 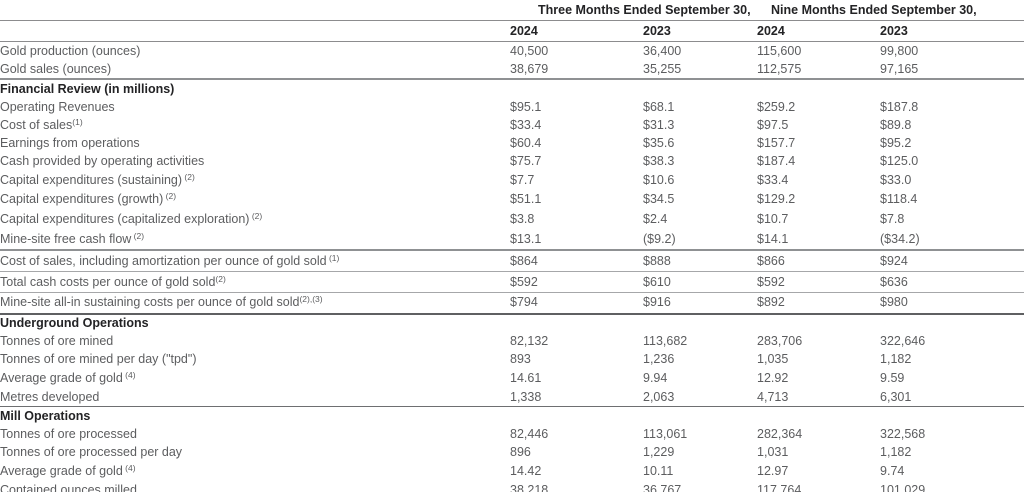 I want to click on value-cell: $13.1, so click(x=576, y=240).